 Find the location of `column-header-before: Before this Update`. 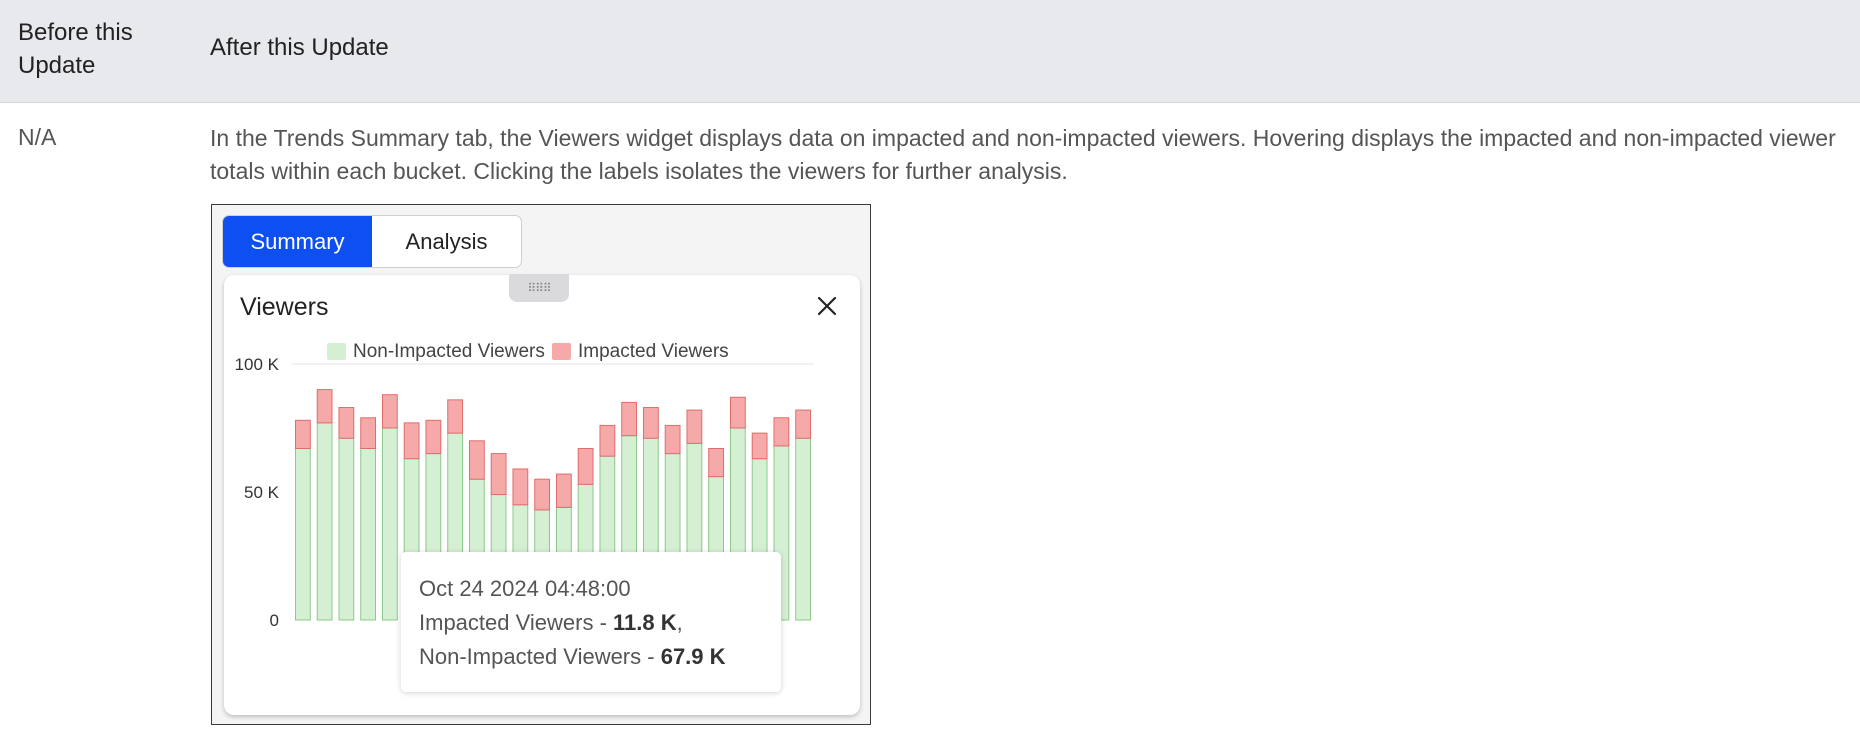

column-header-before: Before this Update is located at coordinates (75, 49).